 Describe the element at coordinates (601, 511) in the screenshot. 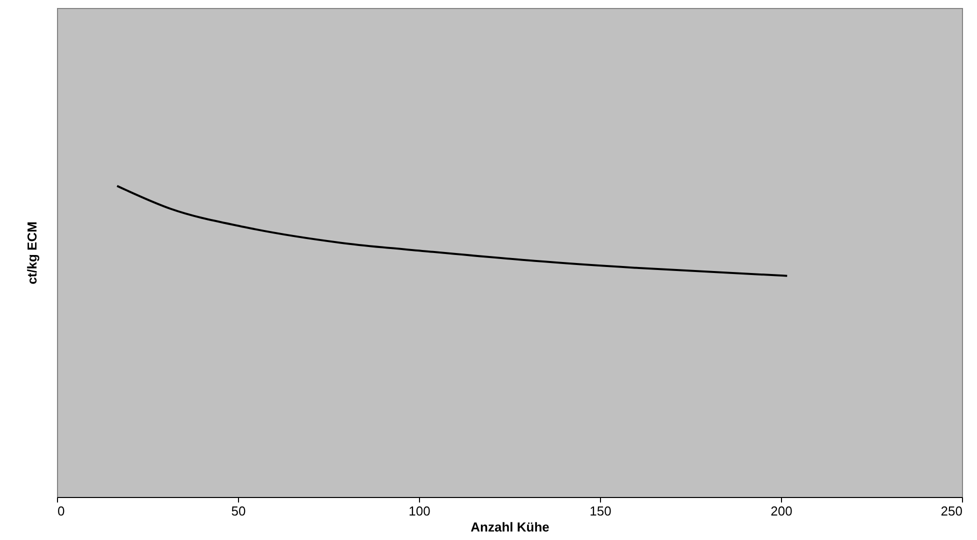

I see `x-tick-label: 150` at that location.